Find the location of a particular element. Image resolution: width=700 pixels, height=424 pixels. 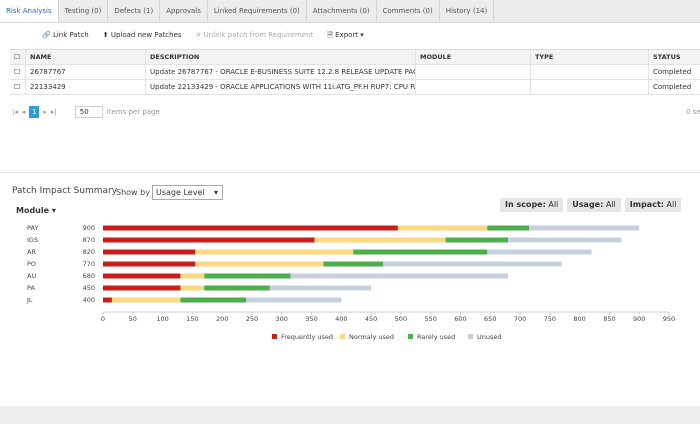

x-tick-label: 450 is located at coordinates (371, 319).